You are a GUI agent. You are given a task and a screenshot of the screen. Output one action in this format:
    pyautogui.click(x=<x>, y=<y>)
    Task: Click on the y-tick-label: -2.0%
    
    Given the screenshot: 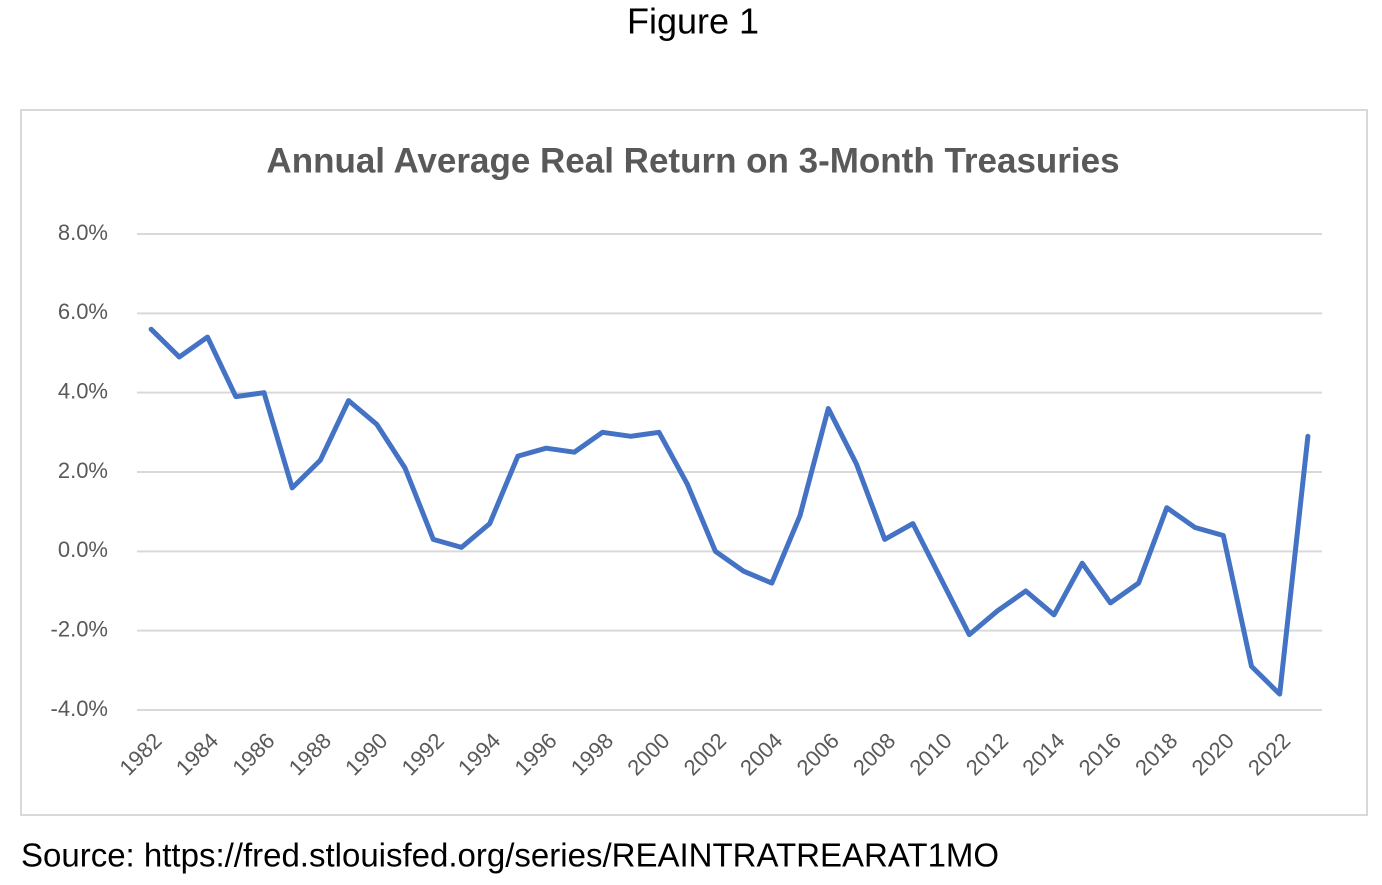 What is the action you would take?
    pyautogui.click(x=79, y=628)
    